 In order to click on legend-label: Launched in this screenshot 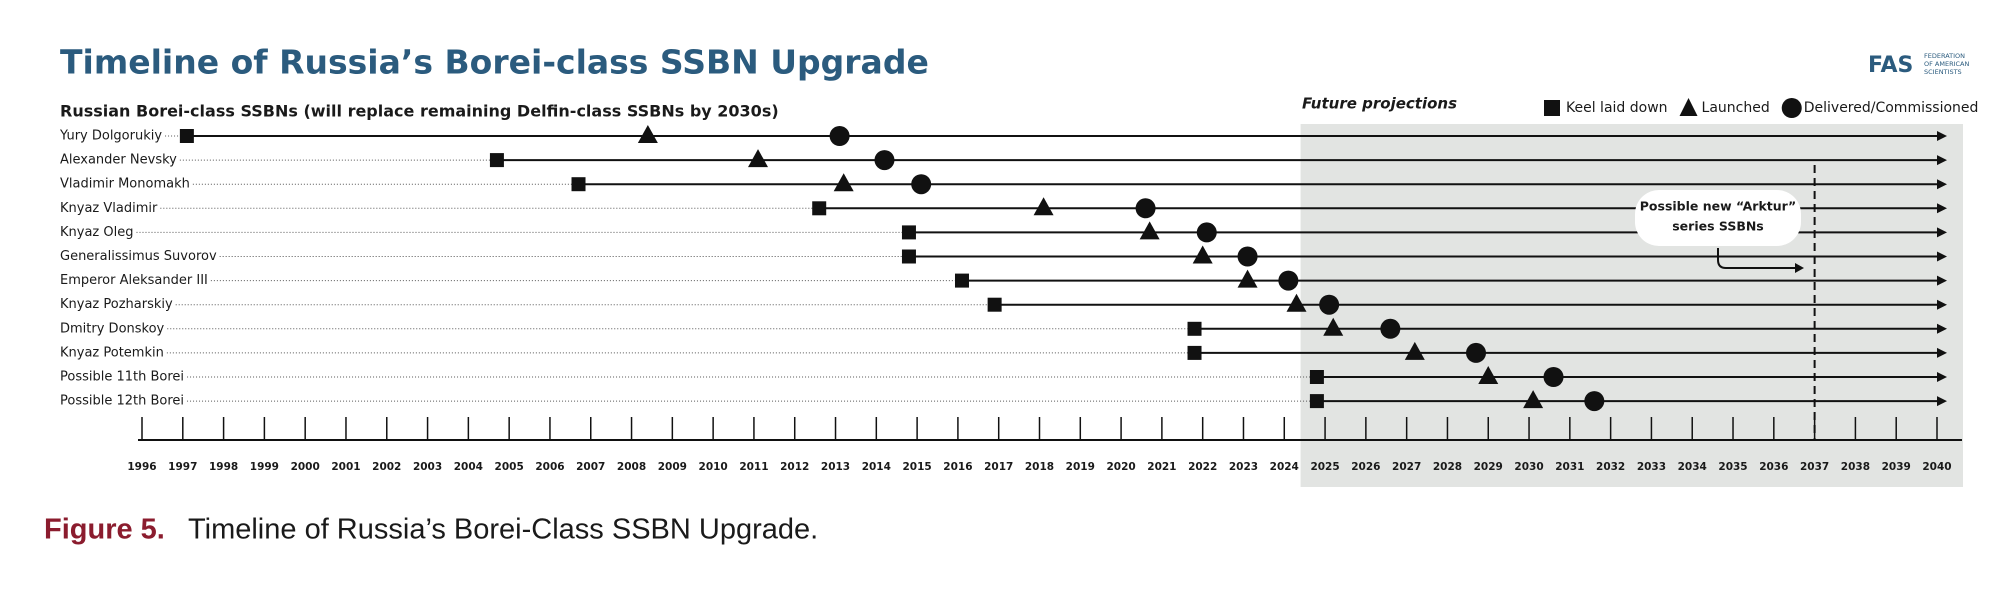, I will do `click(1736, 108)`.